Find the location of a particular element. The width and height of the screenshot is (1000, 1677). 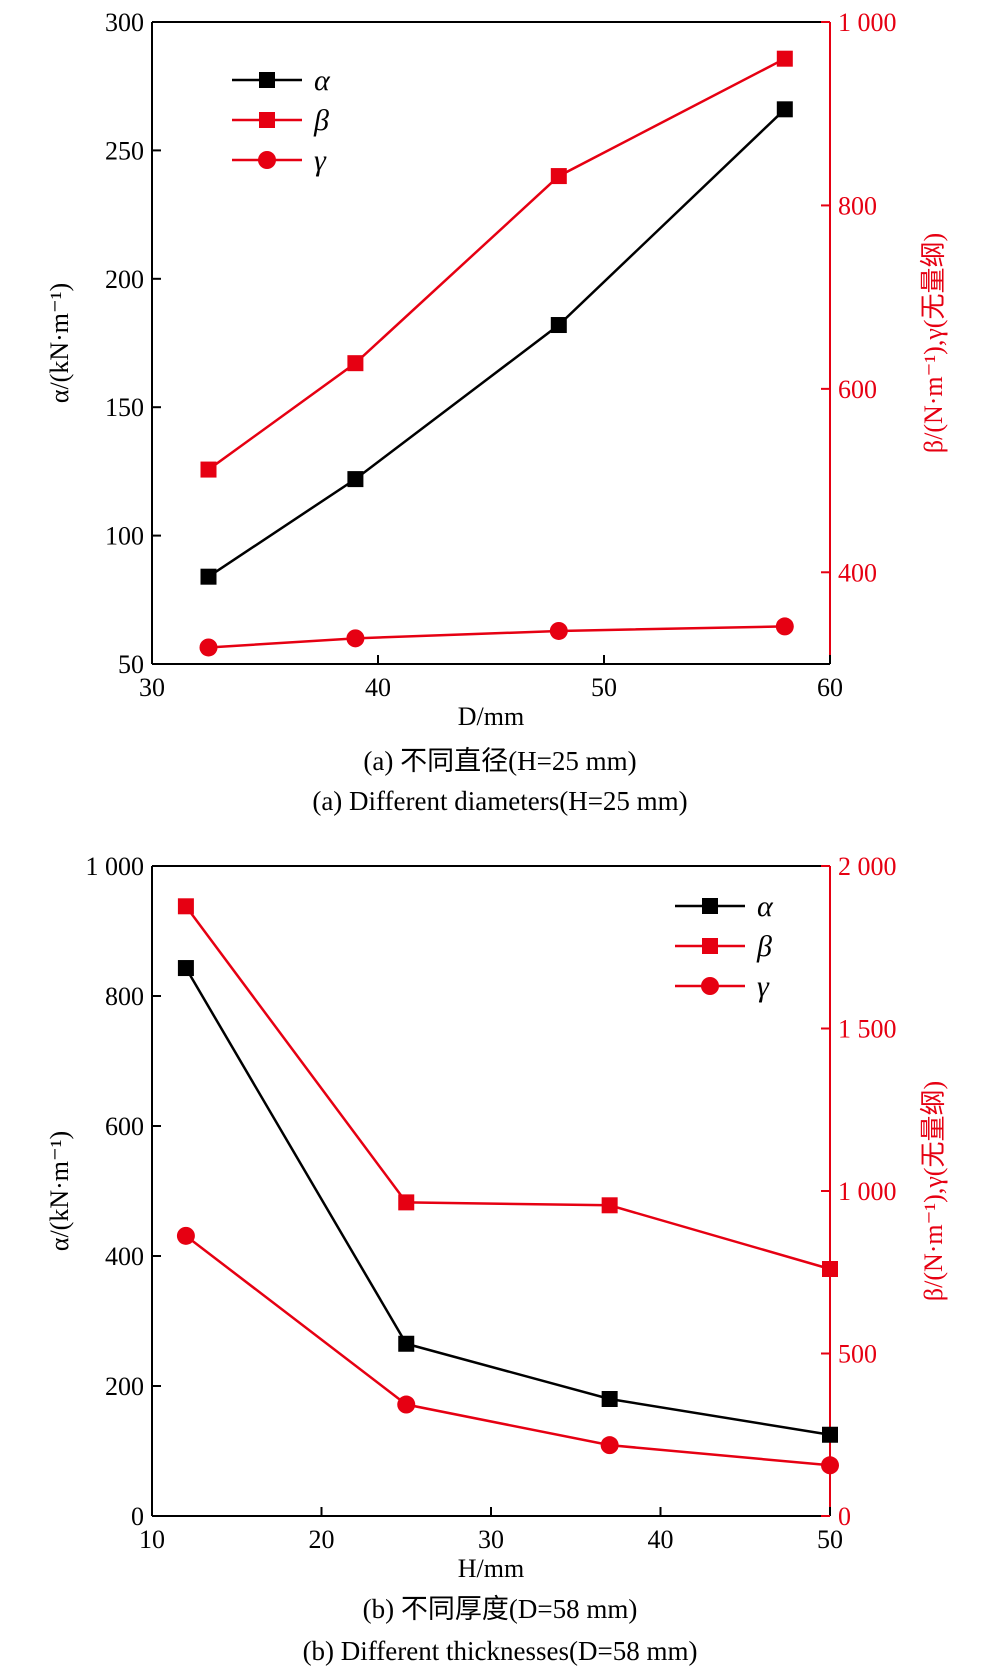

x-axis-label: H/mm is located at coordinates (491, 1568).